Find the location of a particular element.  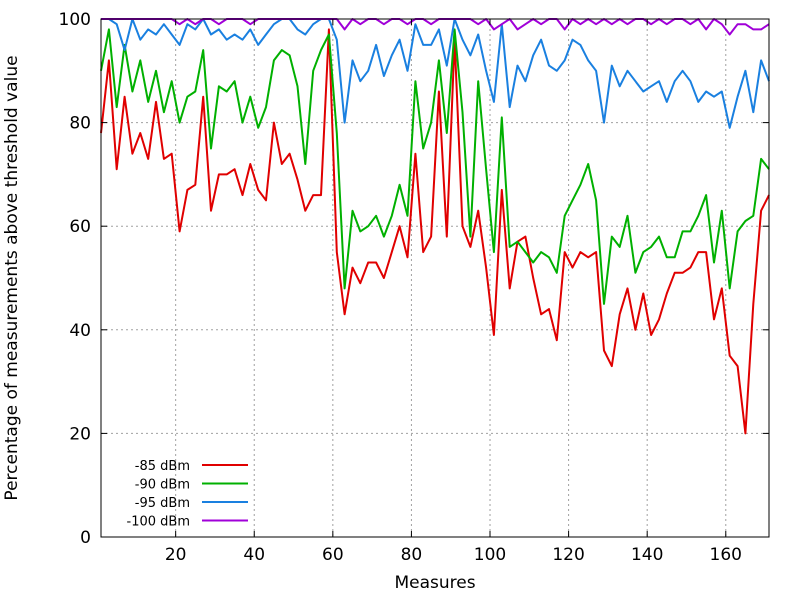

x-tick-label: 140 is located at coordinates (647, 555).